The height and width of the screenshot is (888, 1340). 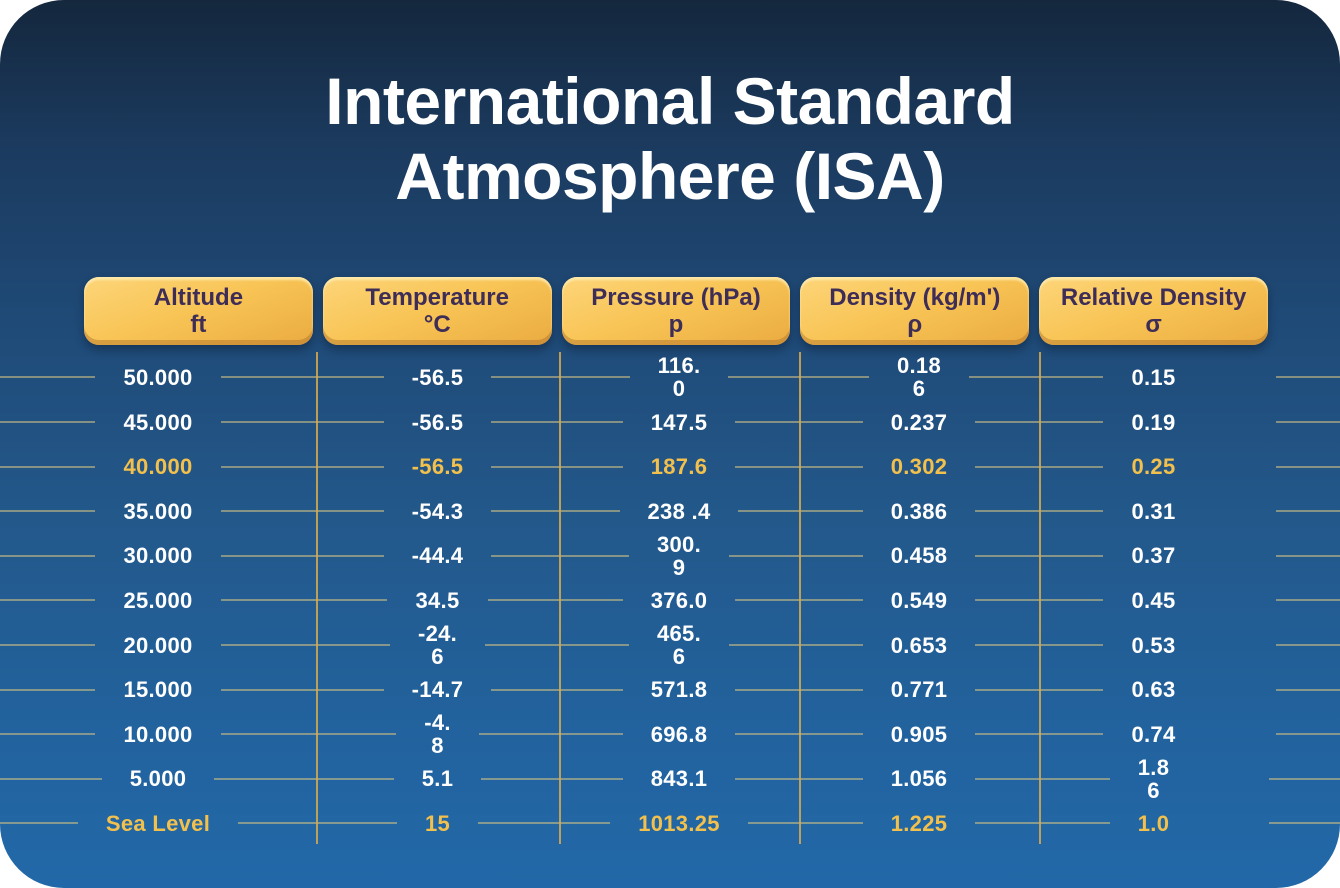 I want to click on header-label: Density (kg/m'), so click(x=915, y=297).